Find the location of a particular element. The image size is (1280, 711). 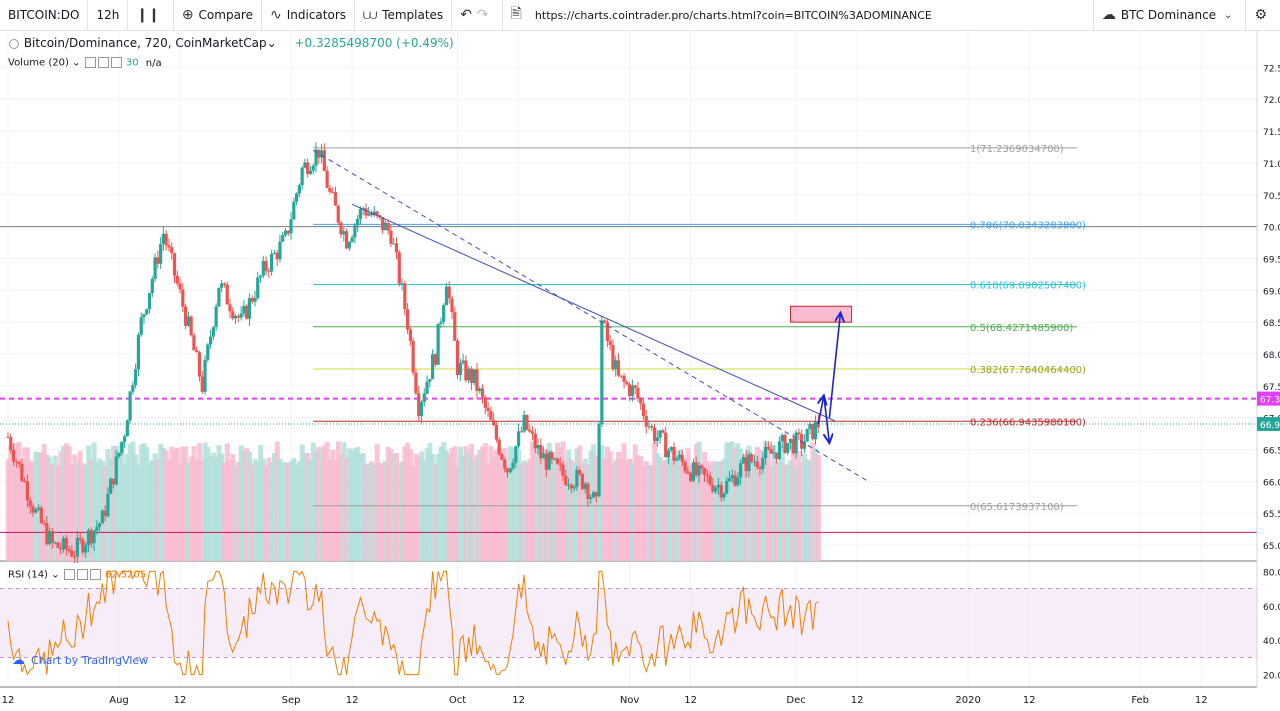

compare-button: ⊕ Compare is located at coordinates (218, 15).